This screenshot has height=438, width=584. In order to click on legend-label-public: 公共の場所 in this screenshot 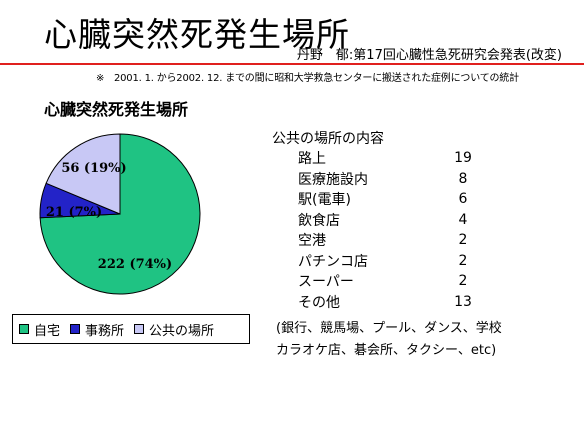, I will do `click(182, 331)`.